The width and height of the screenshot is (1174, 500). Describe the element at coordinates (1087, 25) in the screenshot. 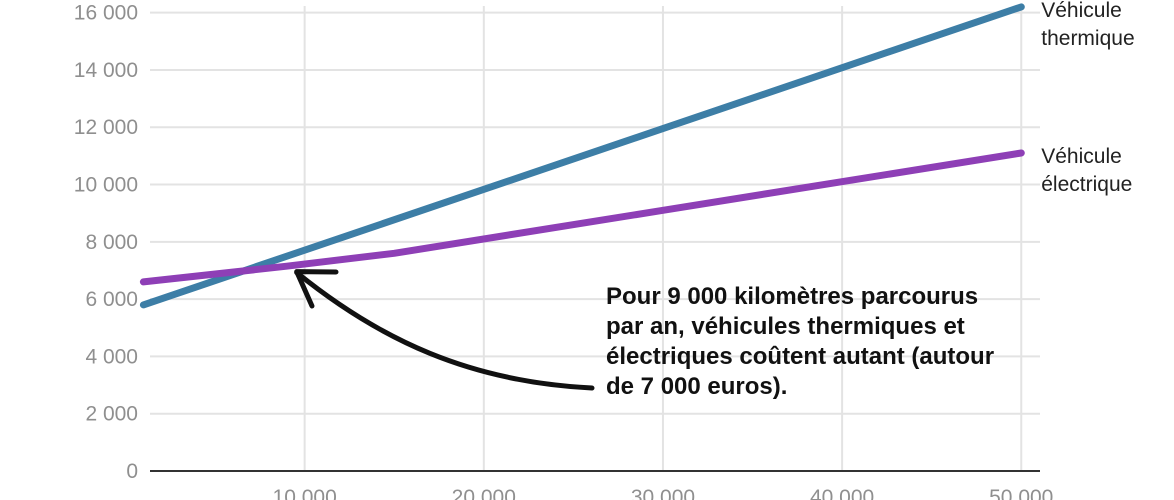

I see `series-label-thermique: Véhicule thermique` at that location.